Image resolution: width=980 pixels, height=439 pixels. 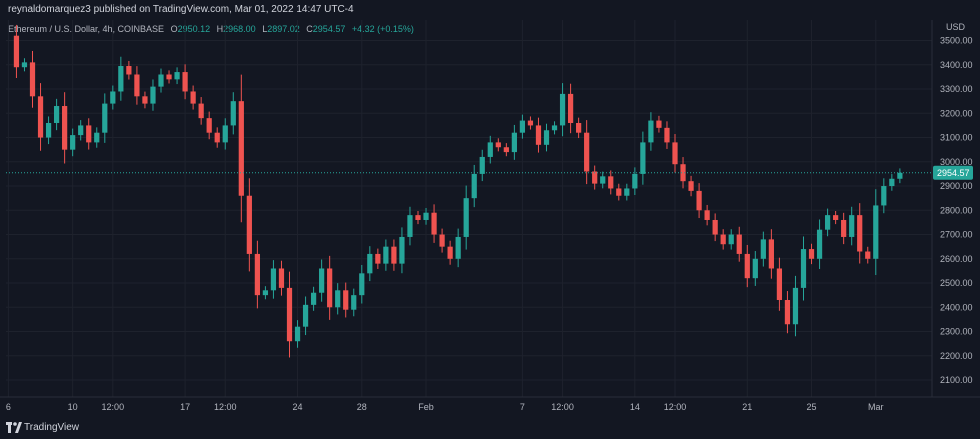 What do you see at coordinates (73, 407) in the screenshot?
I see `time-tick-label: 10` at bounding box center [73, 407].